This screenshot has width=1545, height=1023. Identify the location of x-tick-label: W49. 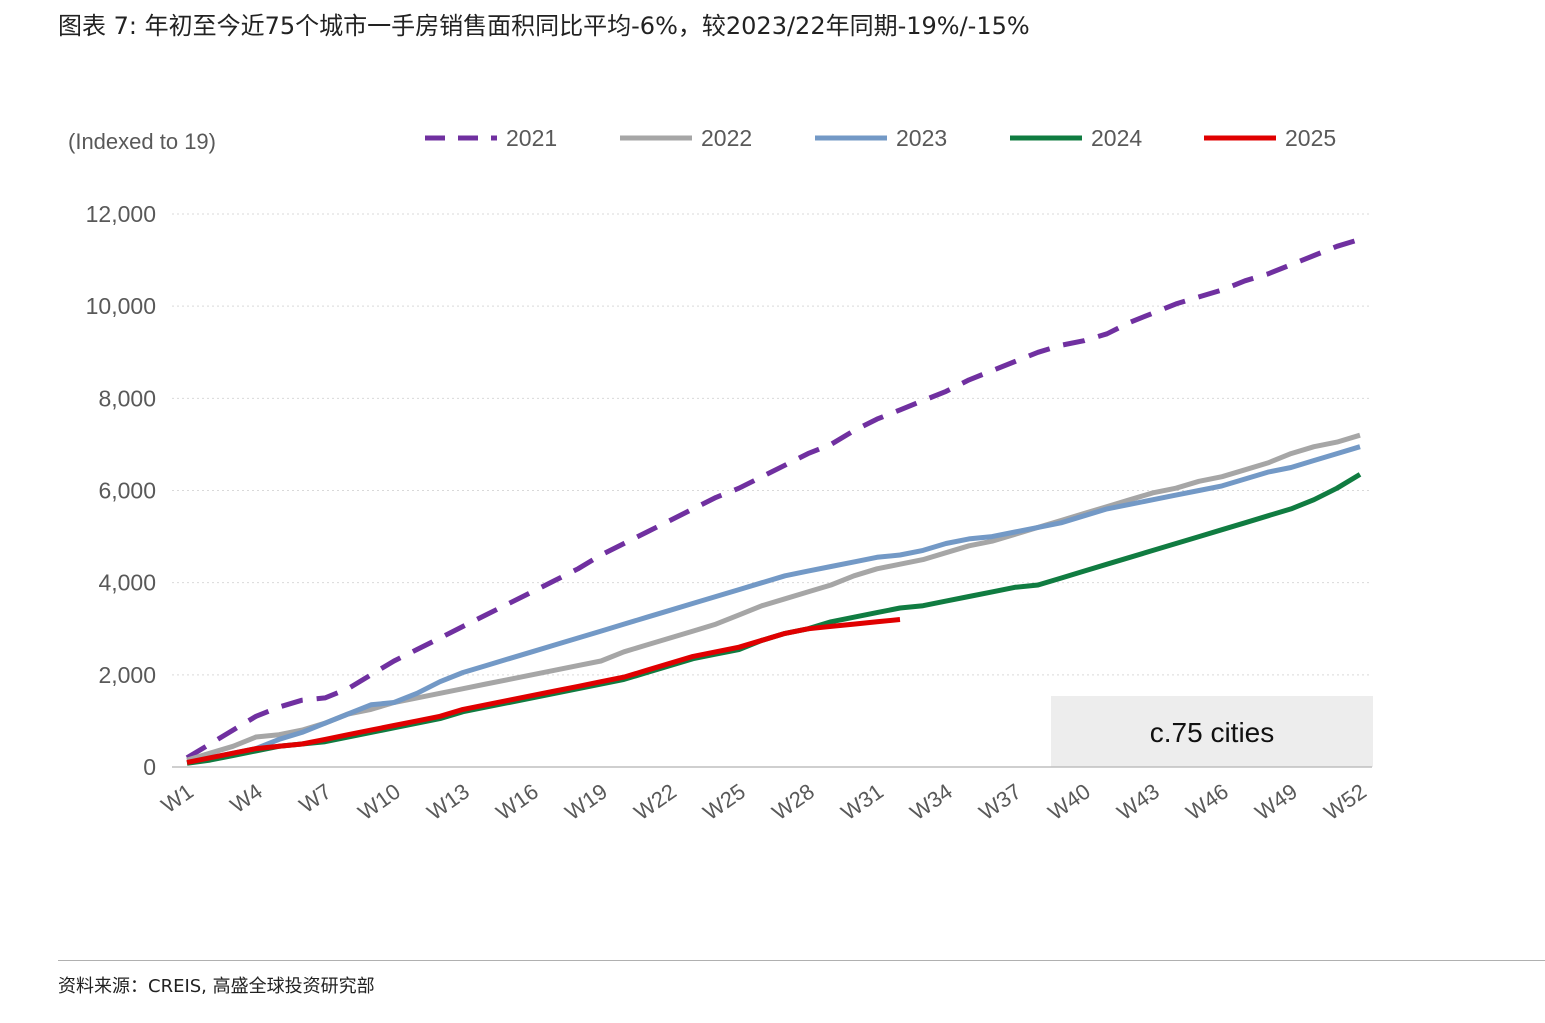
(1275, 802).